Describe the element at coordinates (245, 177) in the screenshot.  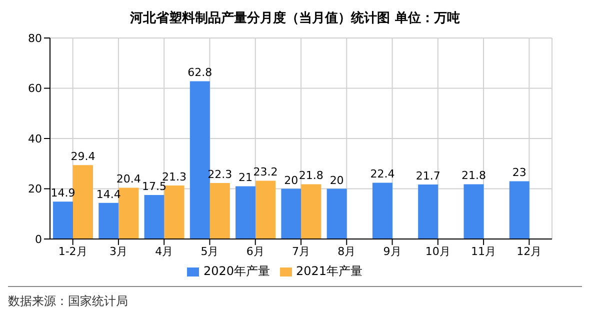
I see `data-label: 21` at that location.